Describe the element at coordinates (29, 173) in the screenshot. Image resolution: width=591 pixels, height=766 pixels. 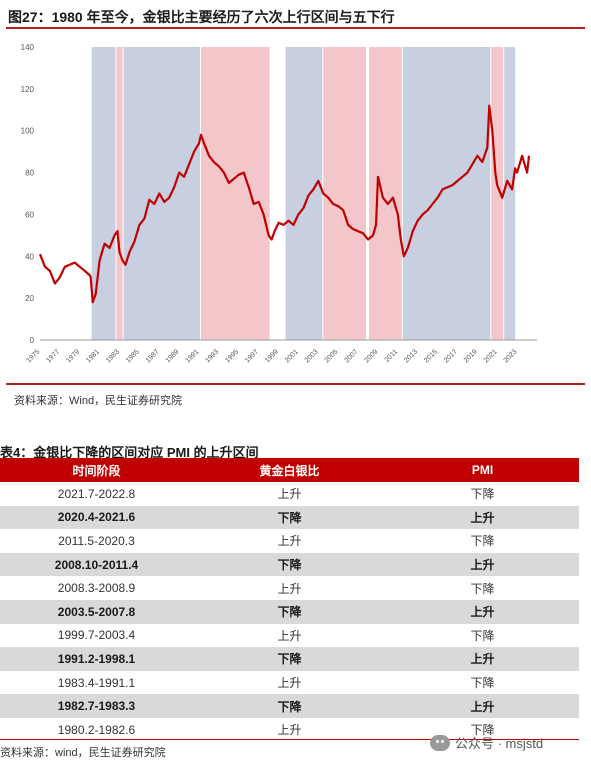
I see `y-tick-label: 80` at that location.